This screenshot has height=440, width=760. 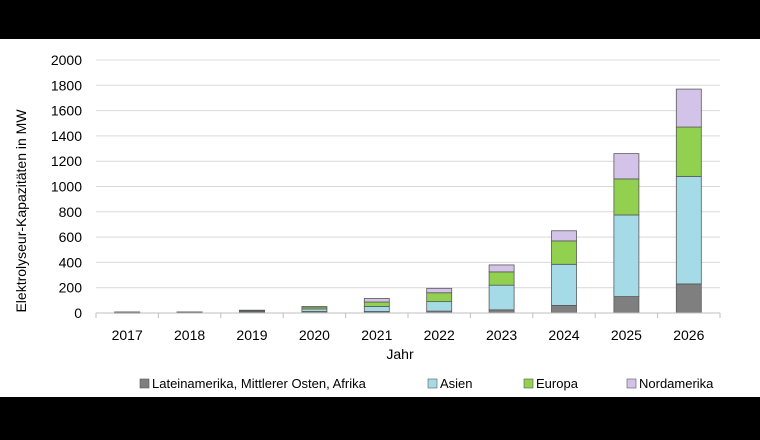 I want to click on y-tick-label: 2000, so click(x=66, y=60).